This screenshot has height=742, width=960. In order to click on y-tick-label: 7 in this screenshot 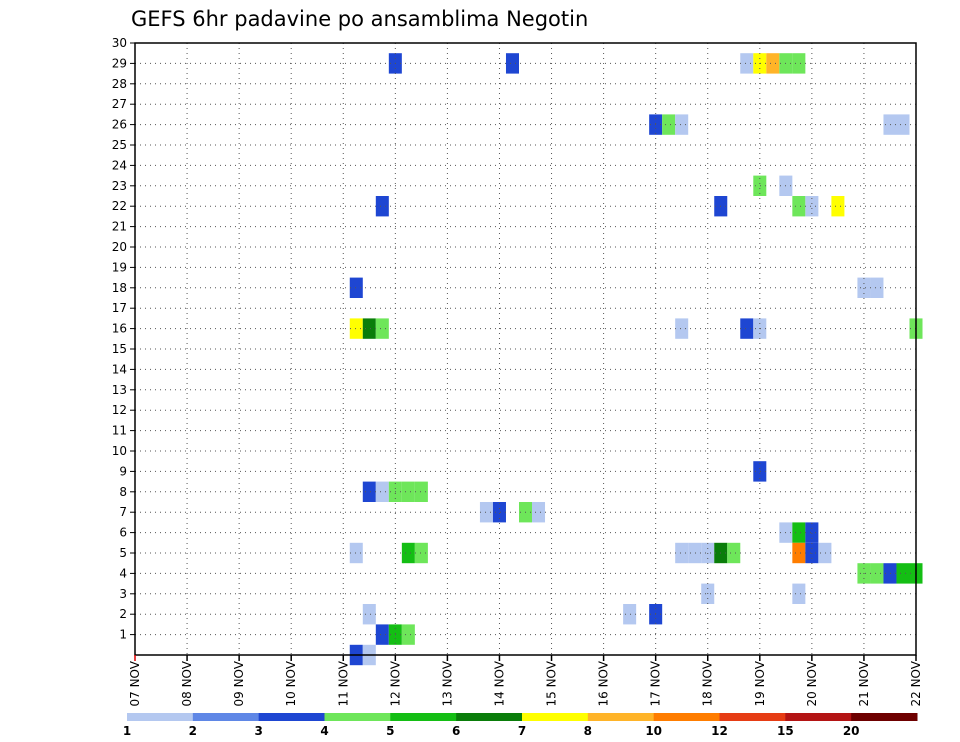, I will do `click(123, 512)`.